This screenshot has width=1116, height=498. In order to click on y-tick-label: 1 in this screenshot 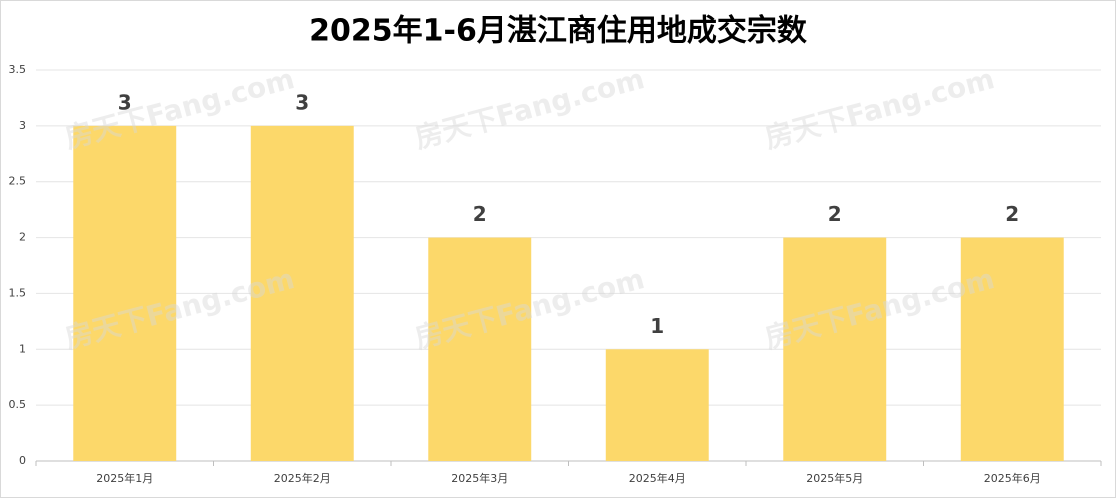, I will do `click(22, 348)`.